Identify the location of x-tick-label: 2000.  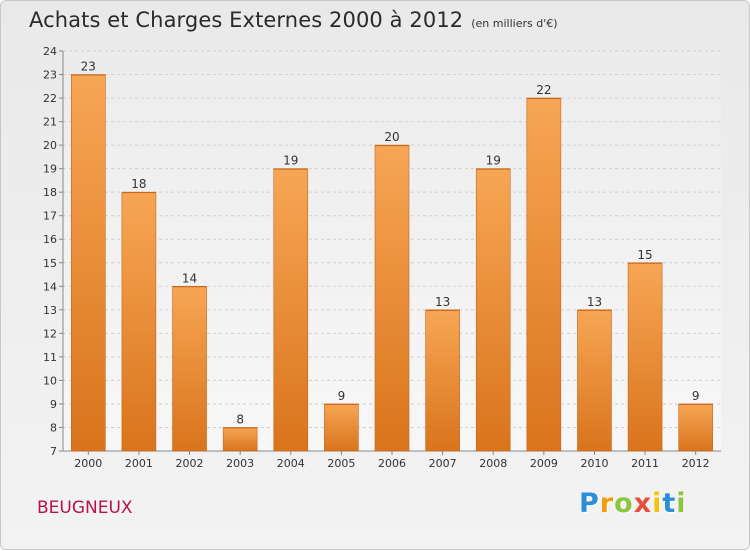
(88, 463).